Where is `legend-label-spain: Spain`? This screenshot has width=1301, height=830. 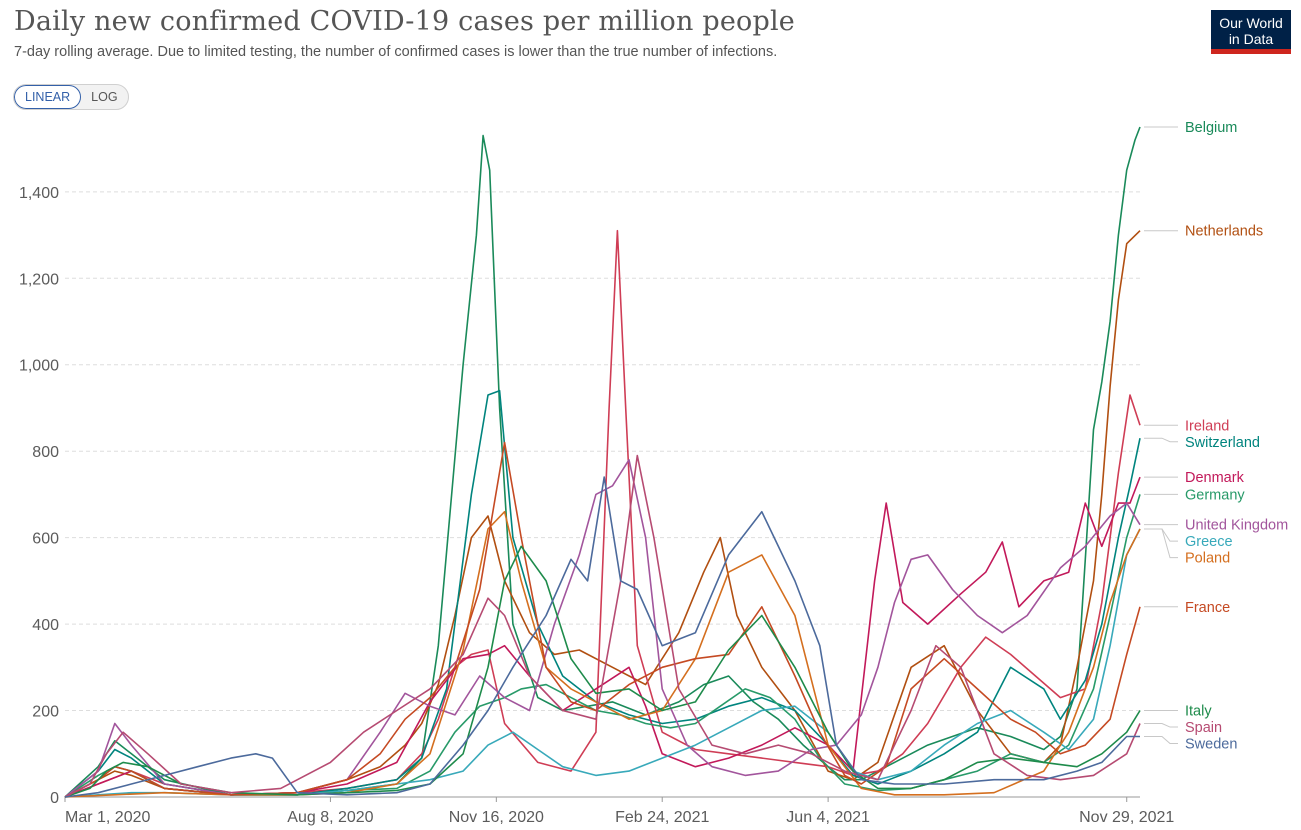 legend-label-spain: Spain is located at coordinates (1203, 728).